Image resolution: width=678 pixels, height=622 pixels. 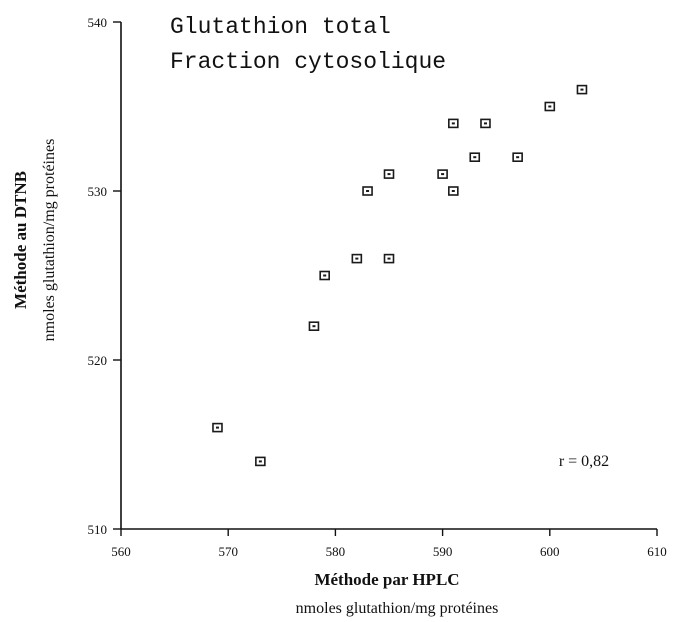 What do you see at coordinates (443, 551) in the screenshot?
I see `x-tick-label: 590` at bounding box center [443, 551].